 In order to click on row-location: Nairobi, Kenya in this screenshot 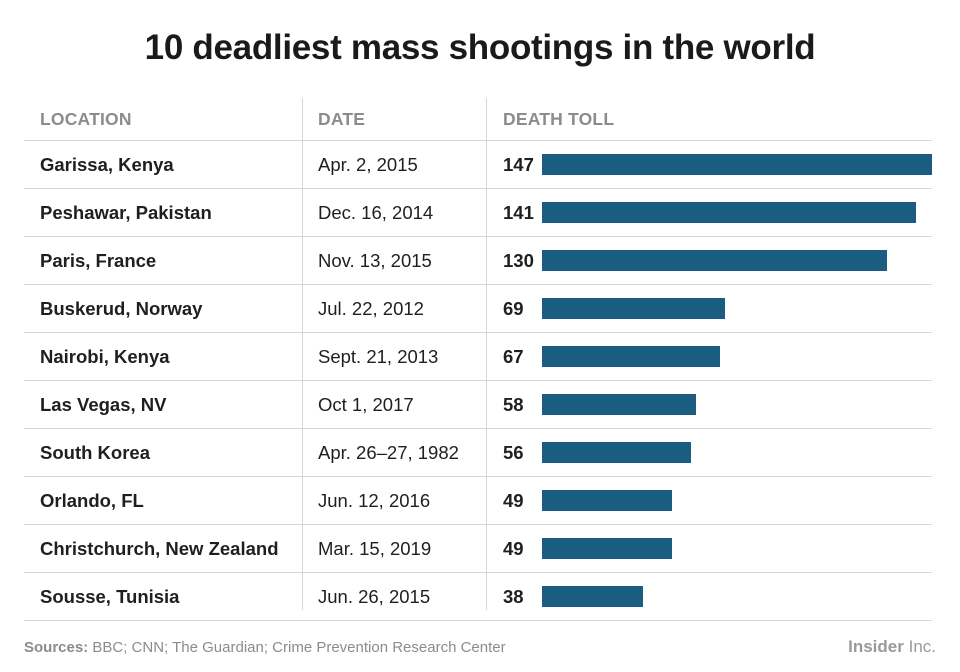, I will do `click(105, 356)`.